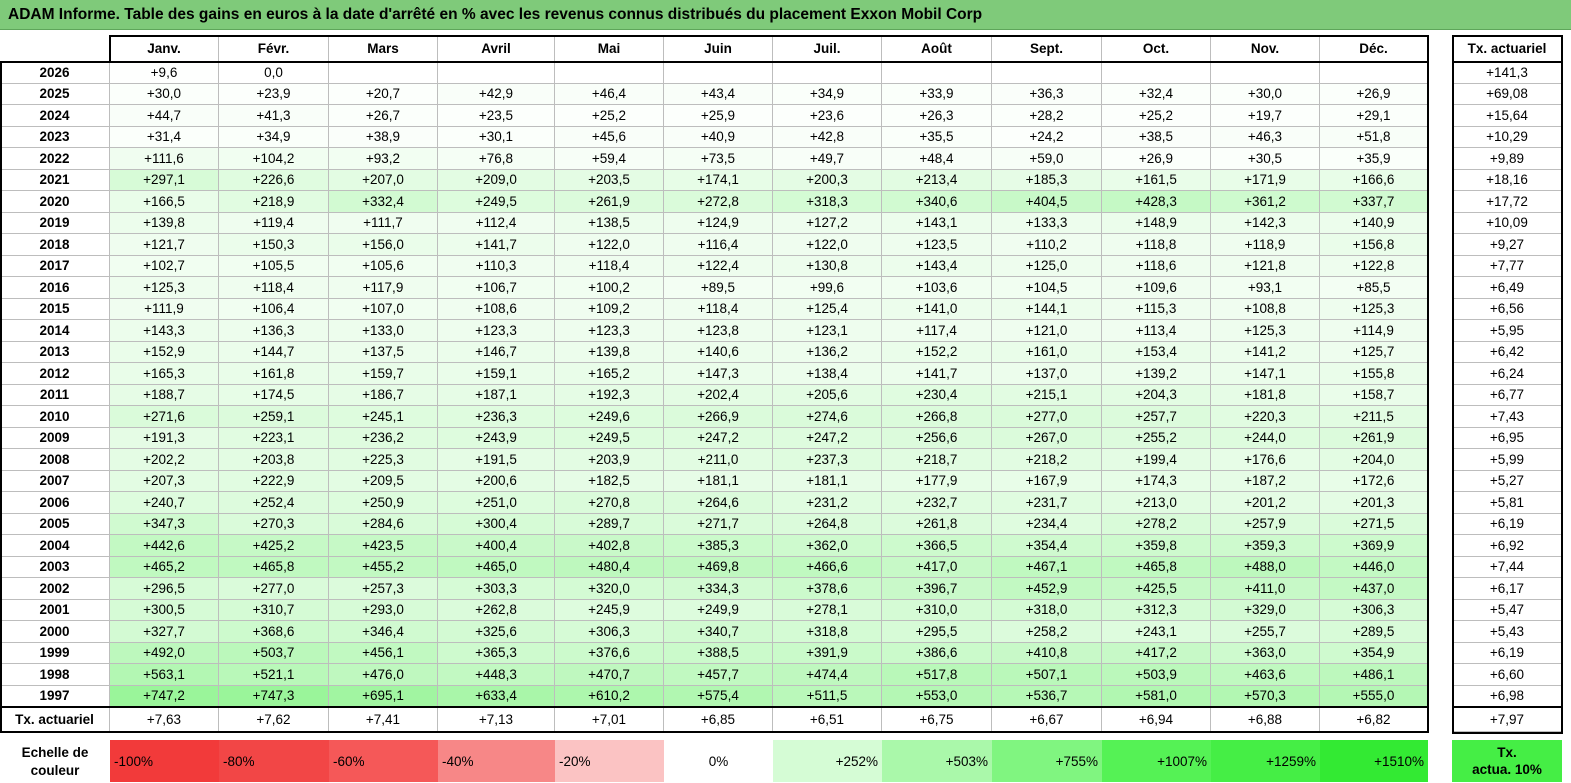  Describe the element at coordinates (1374, 288) in the screenshot. I see `gain-cell: +85,5` at that location.